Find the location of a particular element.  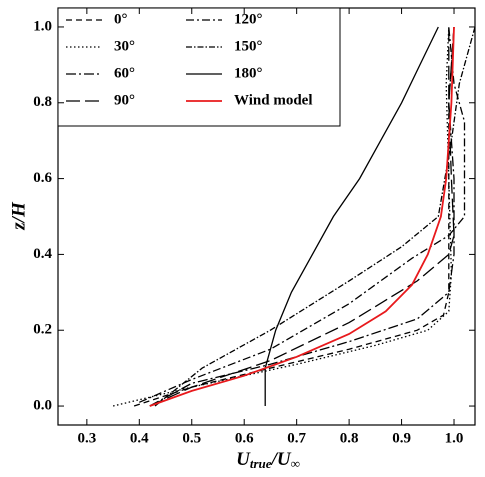

legend-label: 30° is located at coordinates (124, 46).